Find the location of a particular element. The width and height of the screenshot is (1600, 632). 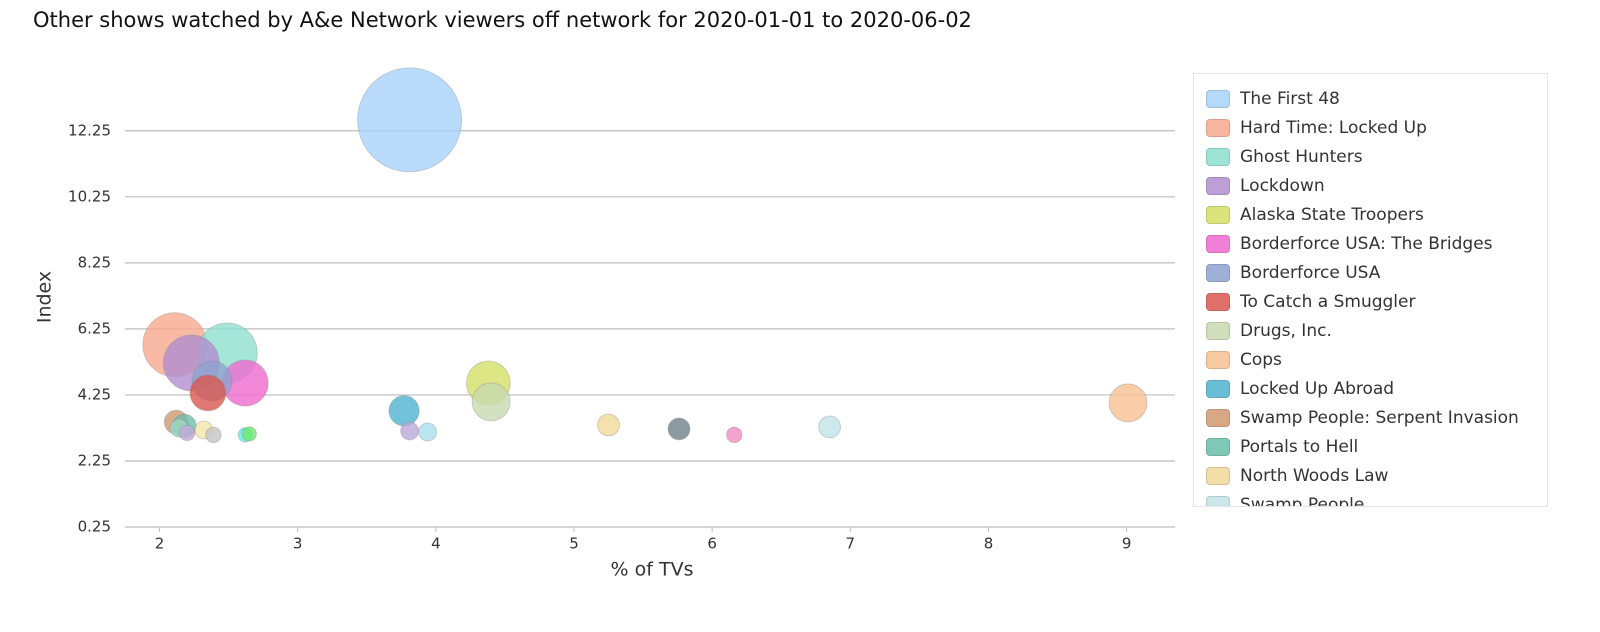

legend-label: Drugs, Inc. is located at coordinates (1286, 331).